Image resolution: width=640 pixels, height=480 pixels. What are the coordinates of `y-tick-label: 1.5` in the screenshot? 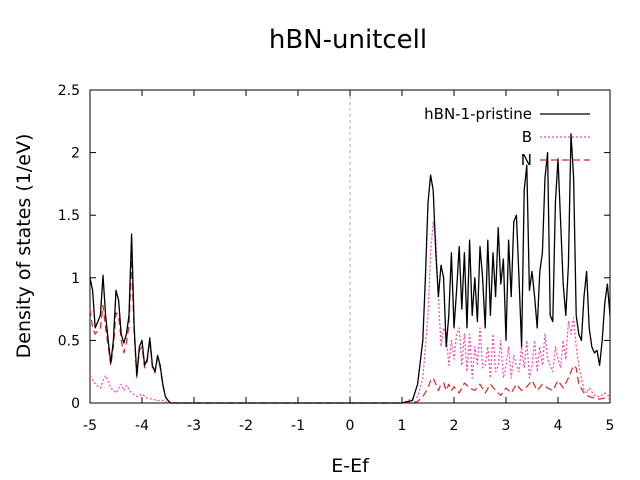 It's located at (69, 216).